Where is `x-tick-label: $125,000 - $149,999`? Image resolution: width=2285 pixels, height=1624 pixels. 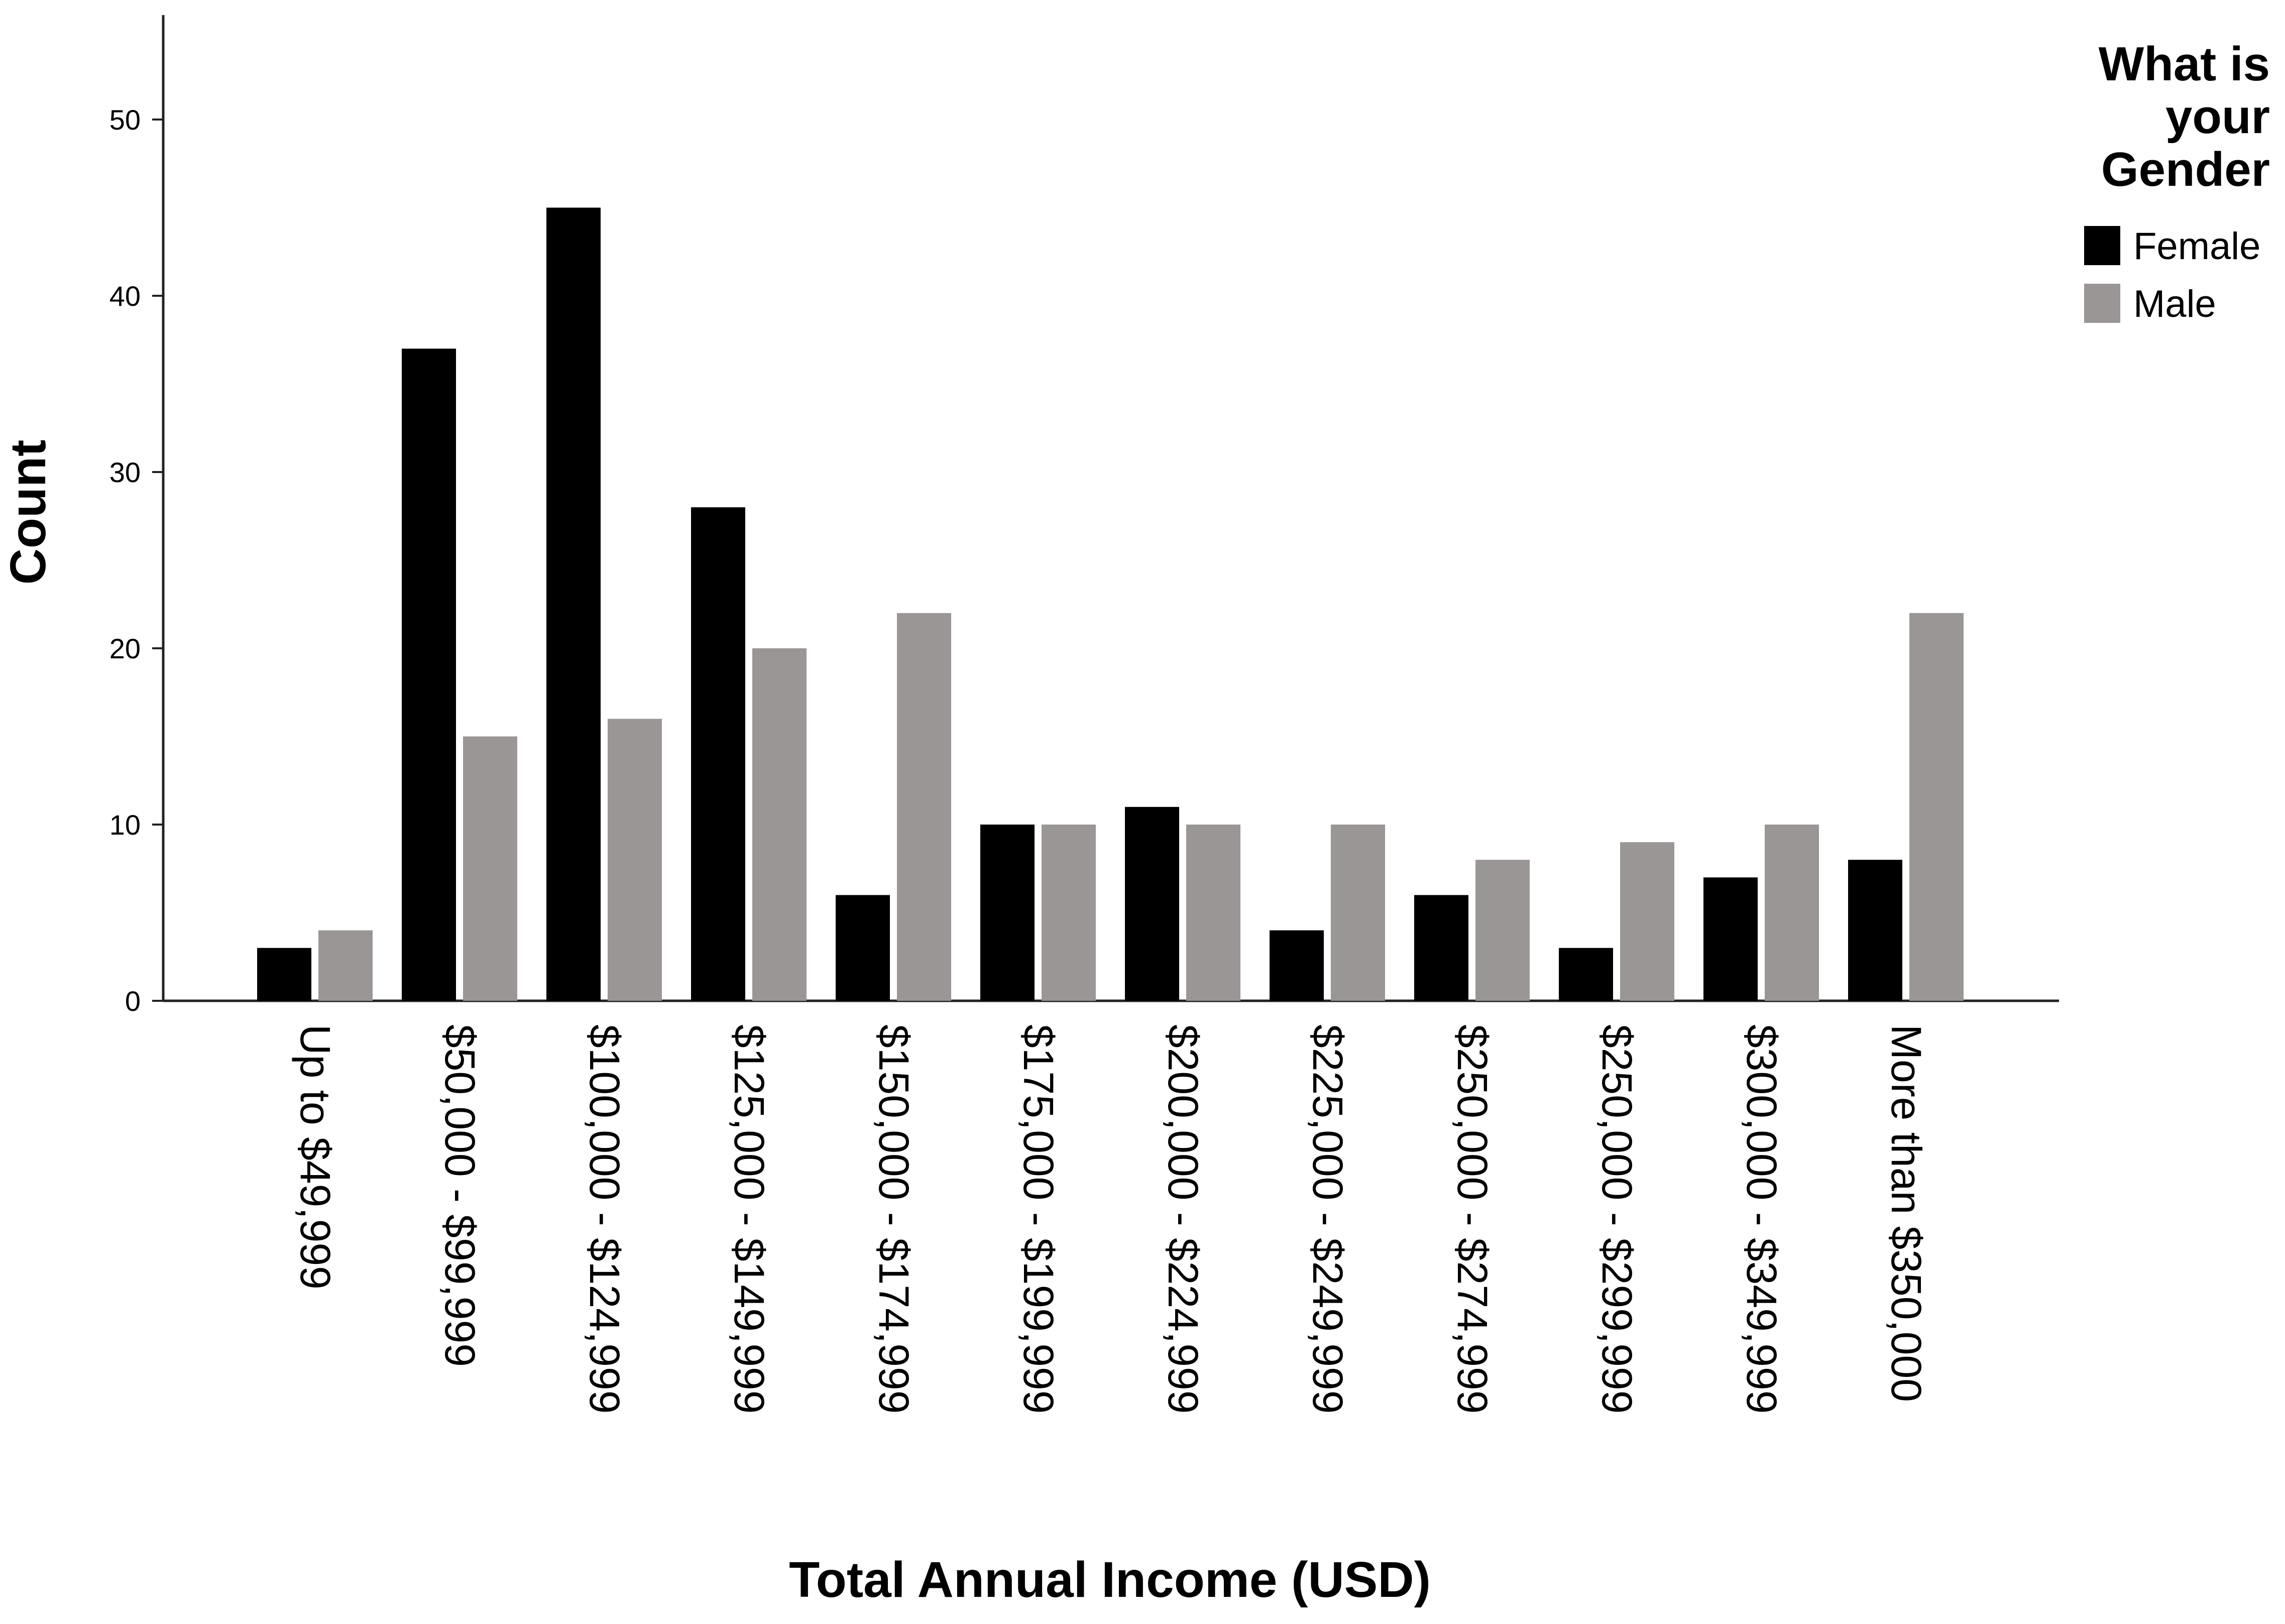
x-tick-label: $125,000 - $149,999 is located at coordinates (749, 1219).